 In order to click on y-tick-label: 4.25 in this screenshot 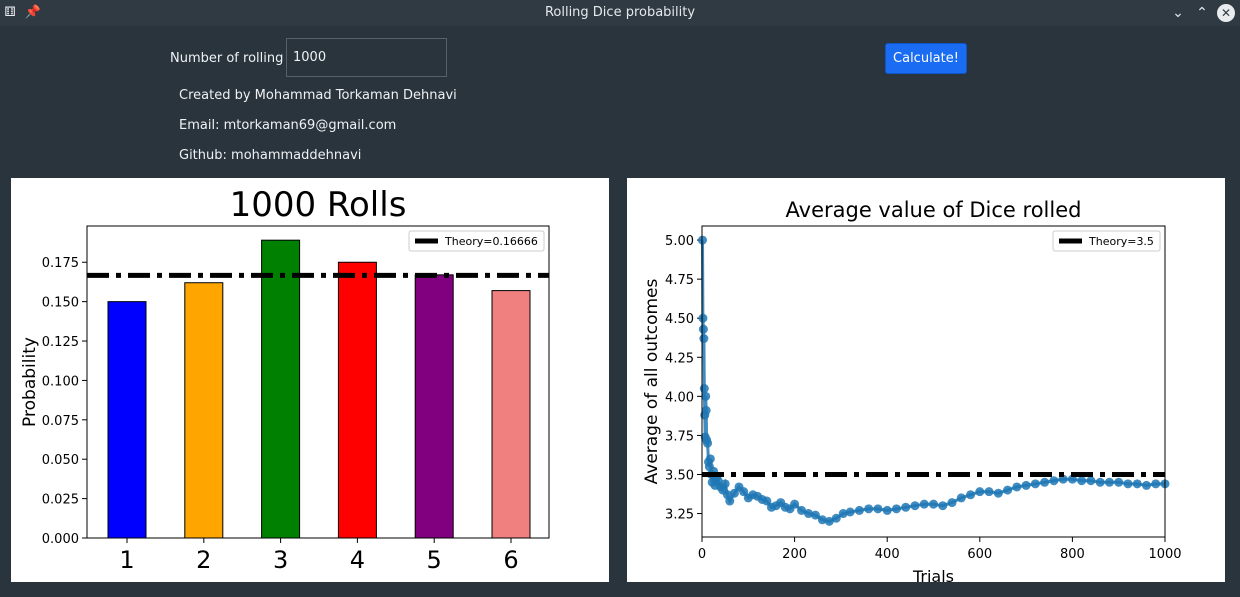, I will do `click(679, 358)`.